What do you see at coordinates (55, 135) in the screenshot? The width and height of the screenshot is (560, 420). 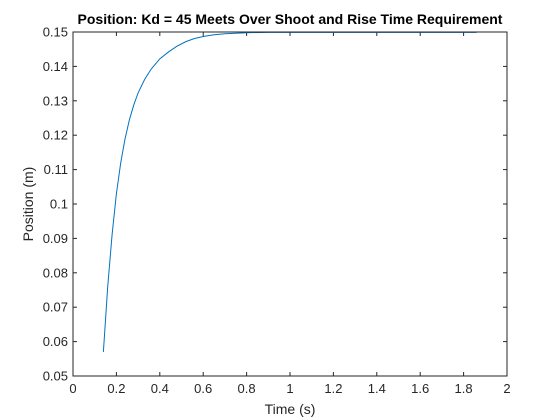 I see `y-tick-label: 0.12` at bounding box center [55, 135].